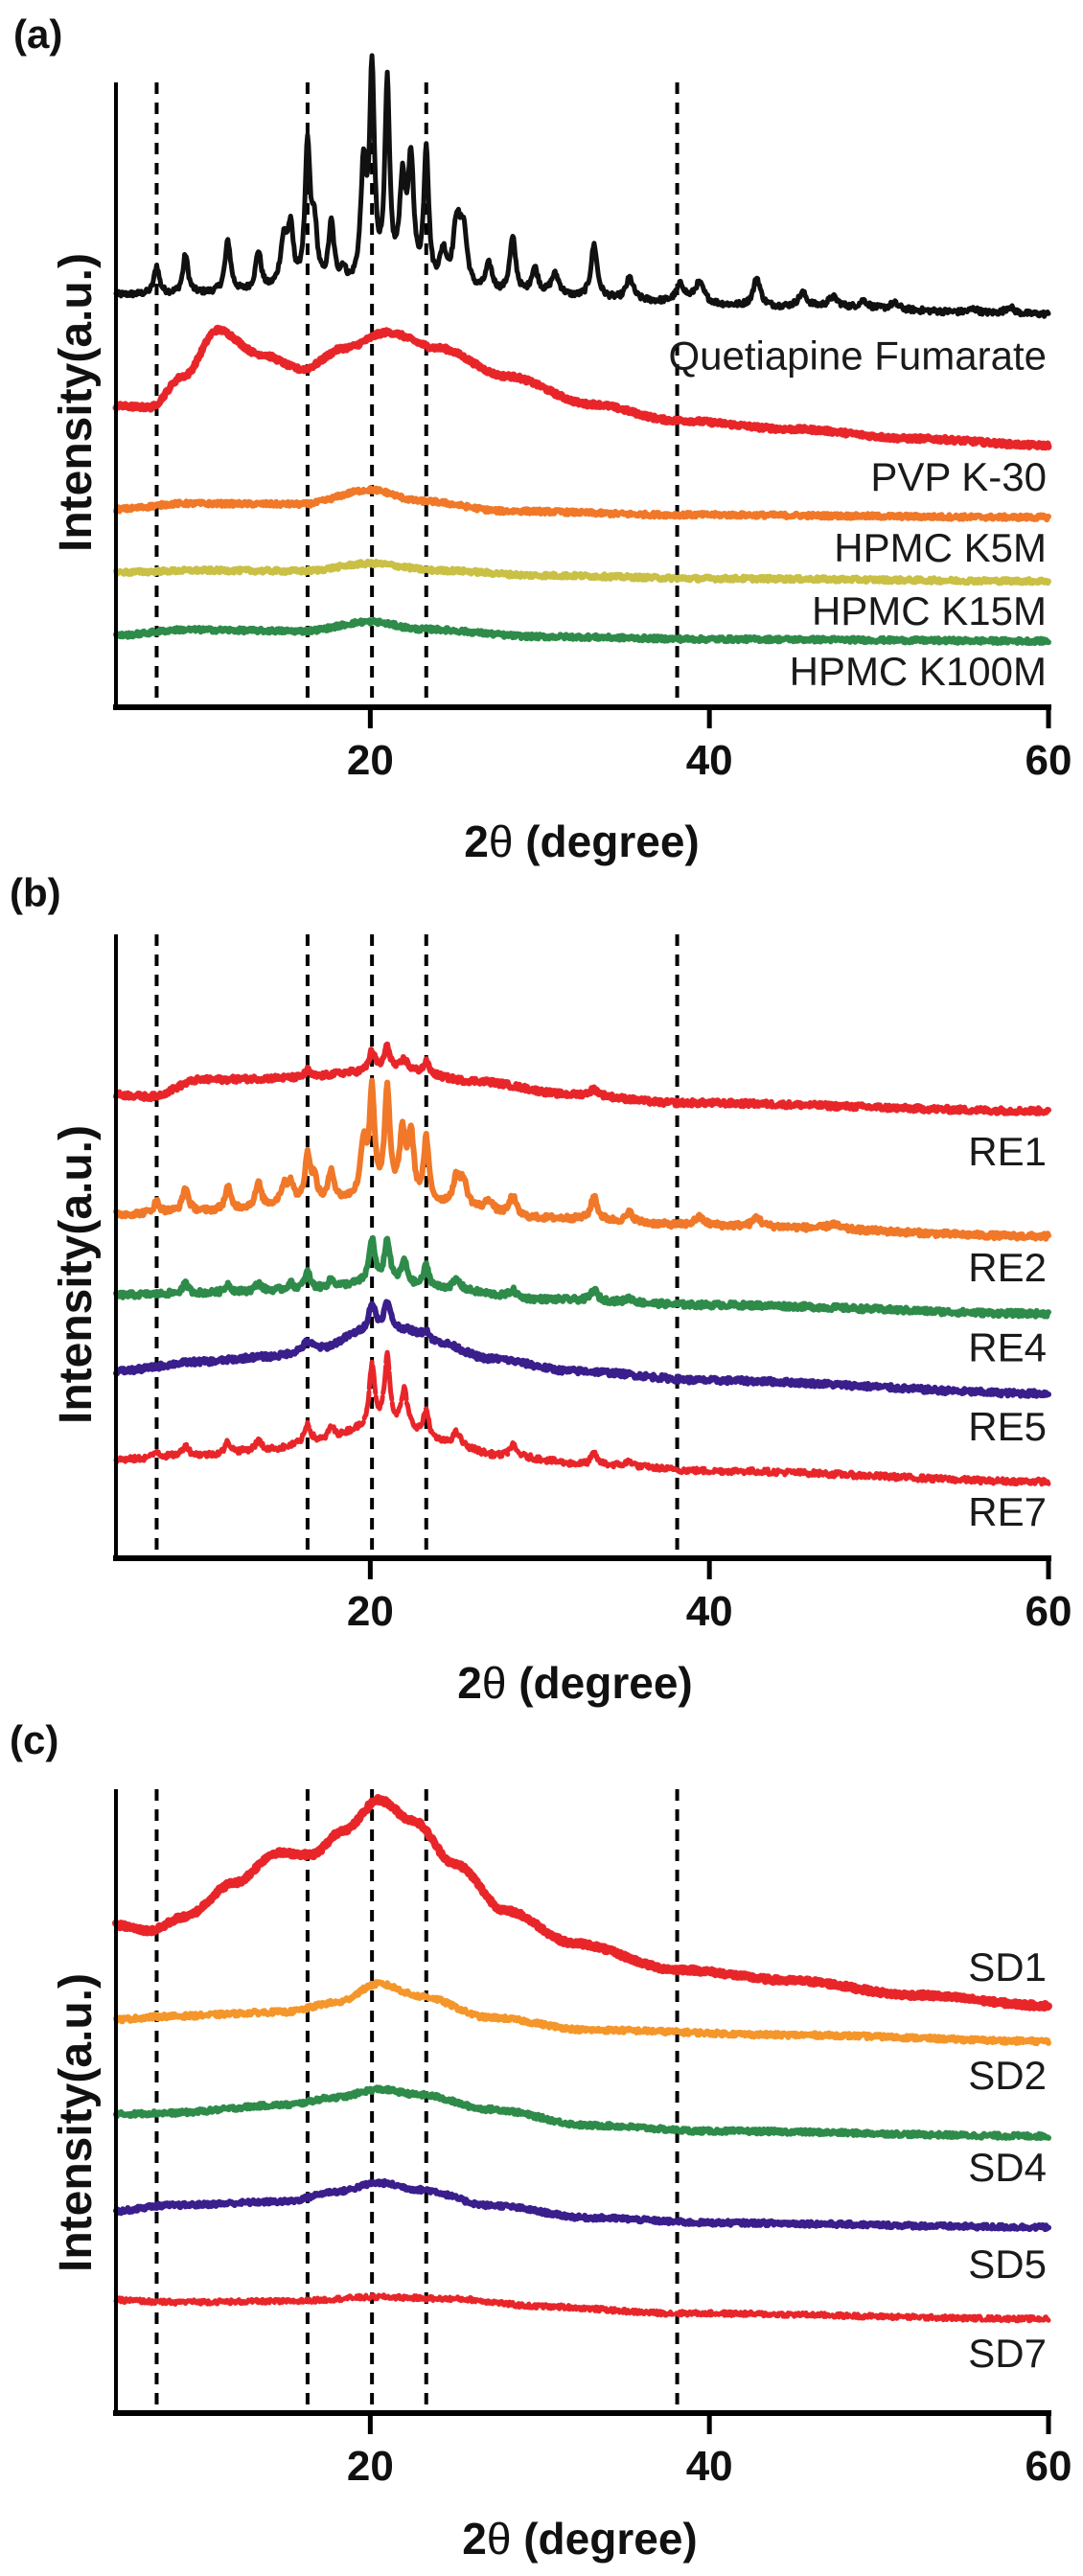  What do you see at coordinates (582, 1277) in the screenshot?
I see `series-line-re4` at bounding box center [582, 1277].